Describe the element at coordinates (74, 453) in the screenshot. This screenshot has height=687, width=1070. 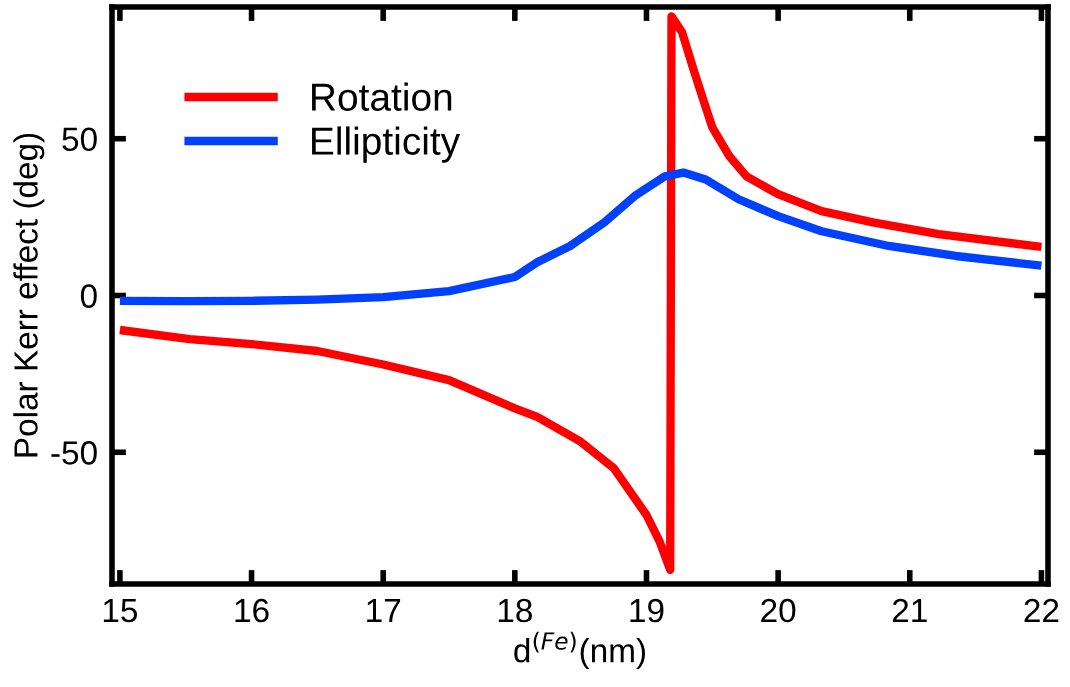
I see `y-tick-label: -50` at that location.